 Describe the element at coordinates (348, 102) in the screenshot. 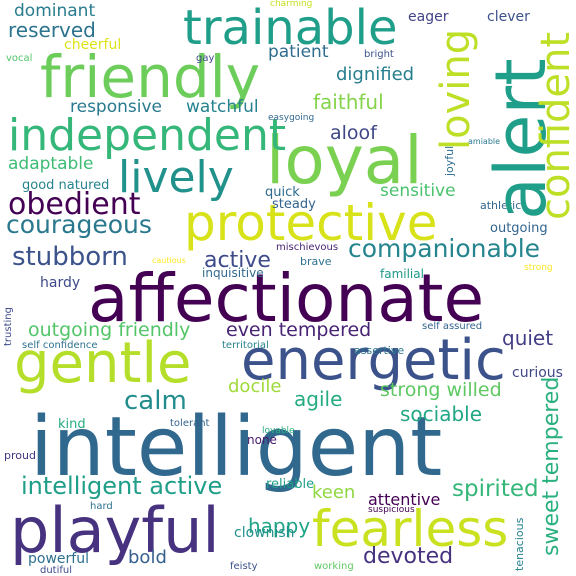

I see `word-faithful: faithful` at that location.